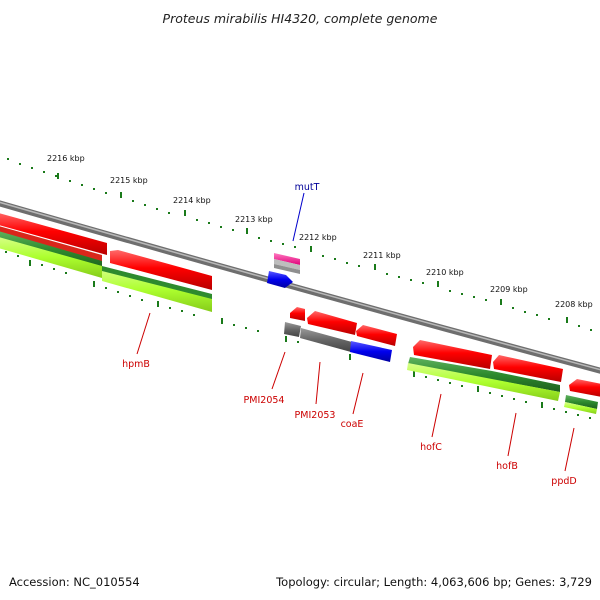 Image resolution: width=600 pixels, height=600 pixels. What do you see at coordinates (574, 304) in the screenshot?
I see `scale-label-2208: 2208 kbp` at bounding box center [574, 304].